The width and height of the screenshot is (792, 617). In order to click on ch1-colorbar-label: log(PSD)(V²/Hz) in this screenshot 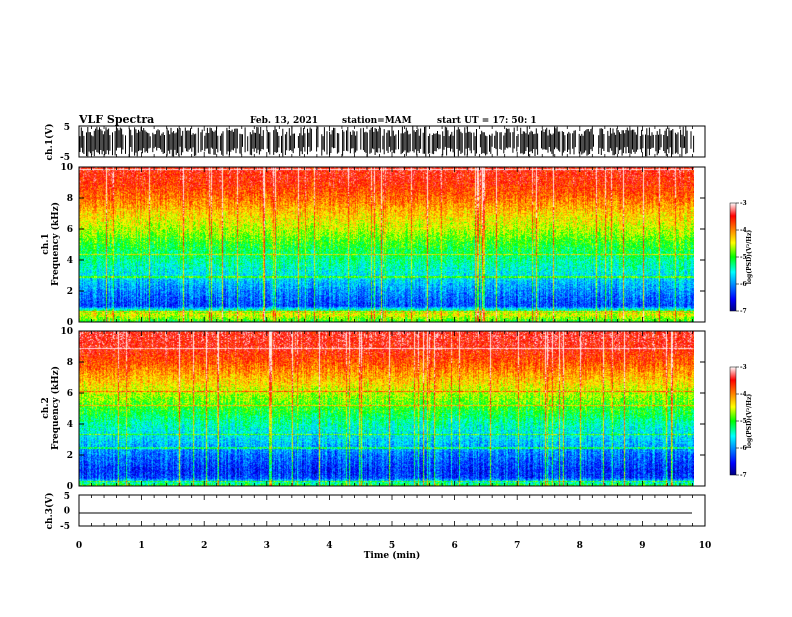, I will do `click(749, 257)`.